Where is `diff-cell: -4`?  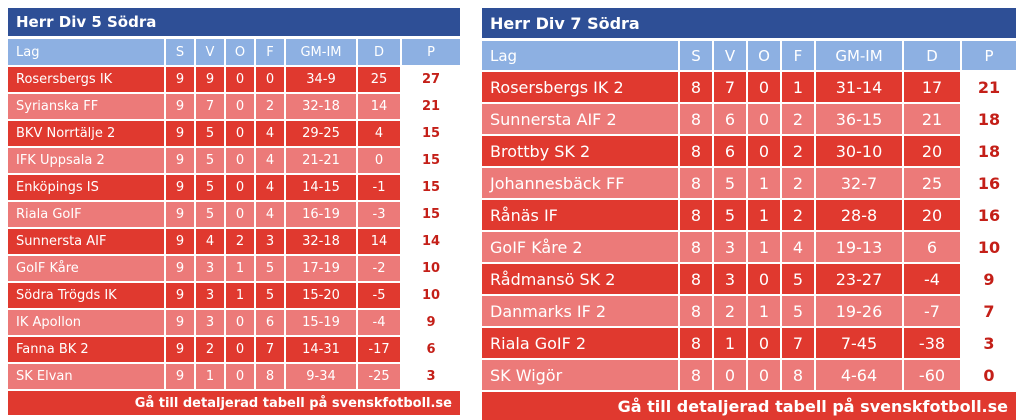 diff-cell: -4 is located at coordinates (378, 321).